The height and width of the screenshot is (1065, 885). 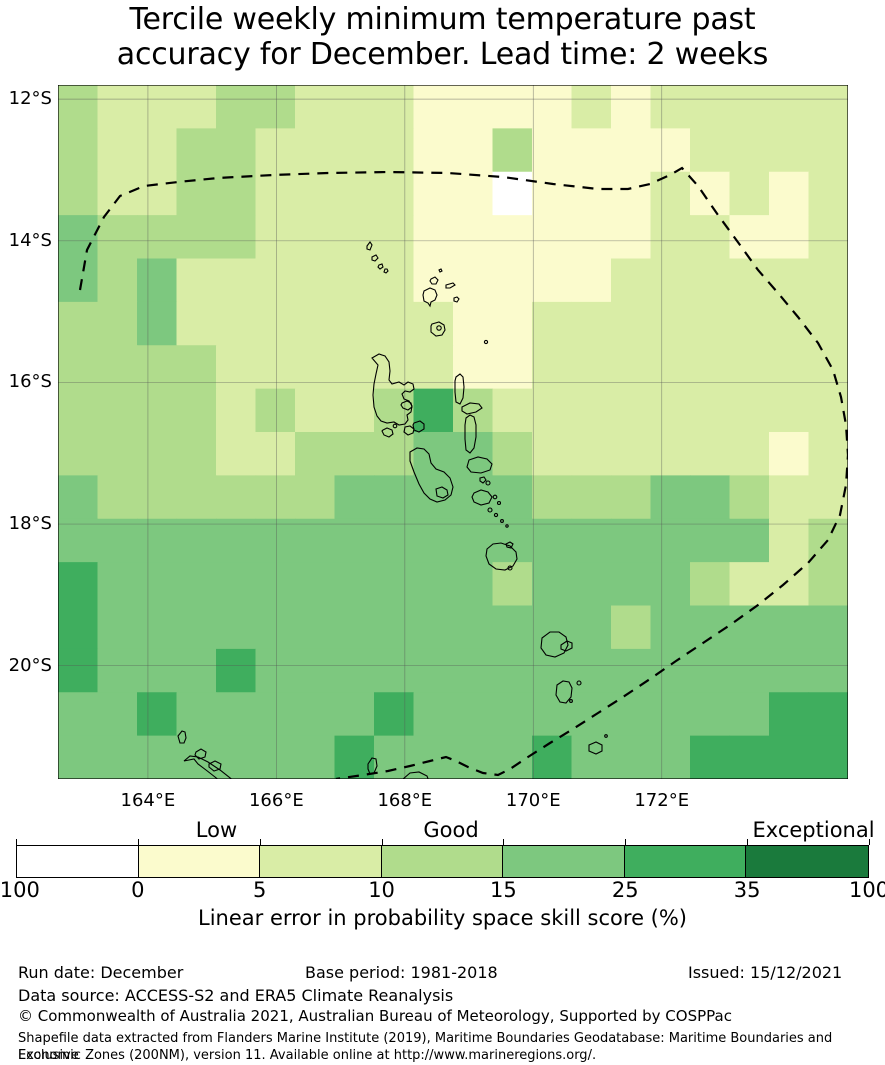 I want to click on colorbar-tick-label: 35, so click(x=747, y=890).